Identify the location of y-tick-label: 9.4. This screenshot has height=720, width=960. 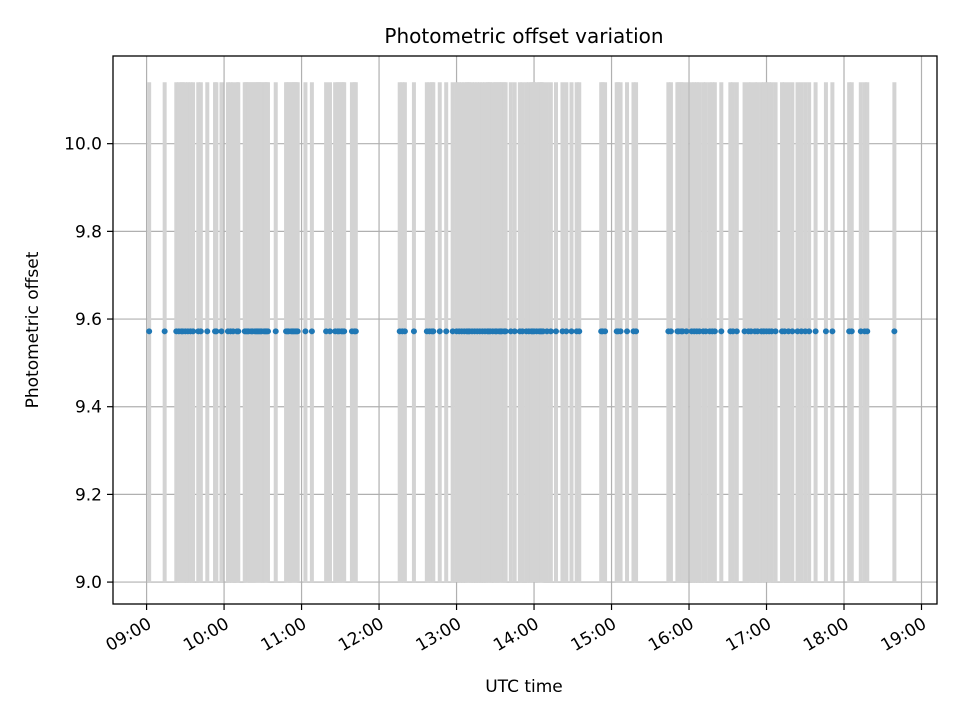
(88, 408).